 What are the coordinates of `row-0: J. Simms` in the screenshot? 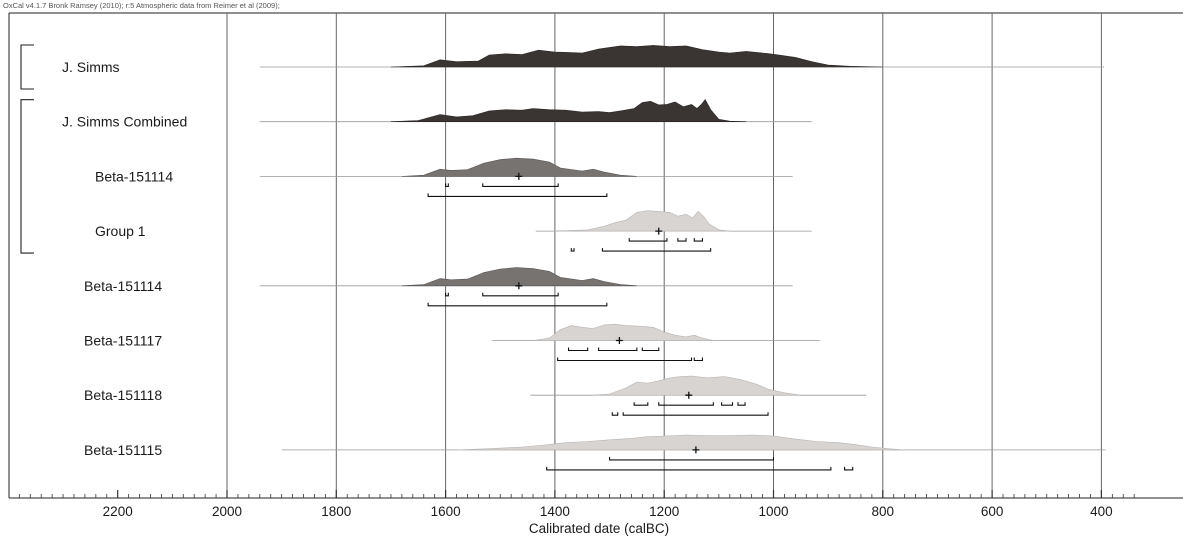 It's located at (583, 60).